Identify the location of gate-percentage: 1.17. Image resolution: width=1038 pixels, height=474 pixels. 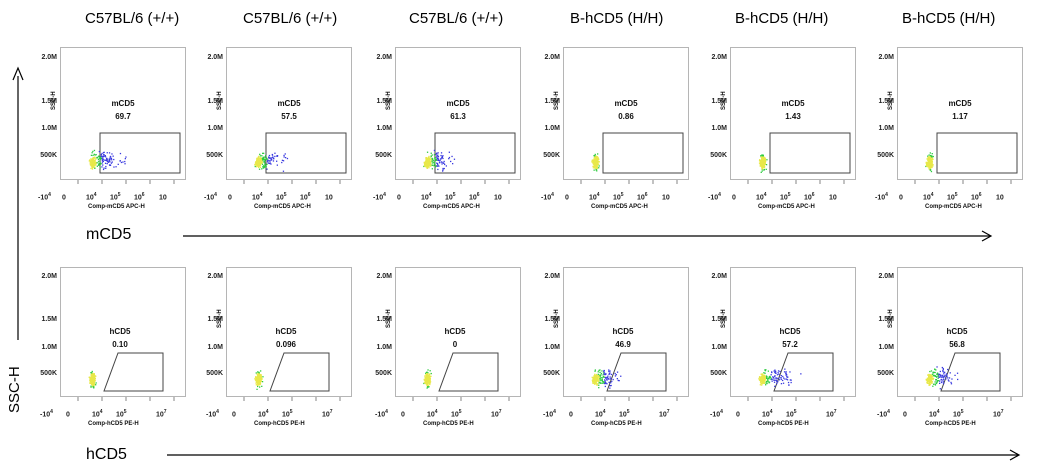
(960, 116).